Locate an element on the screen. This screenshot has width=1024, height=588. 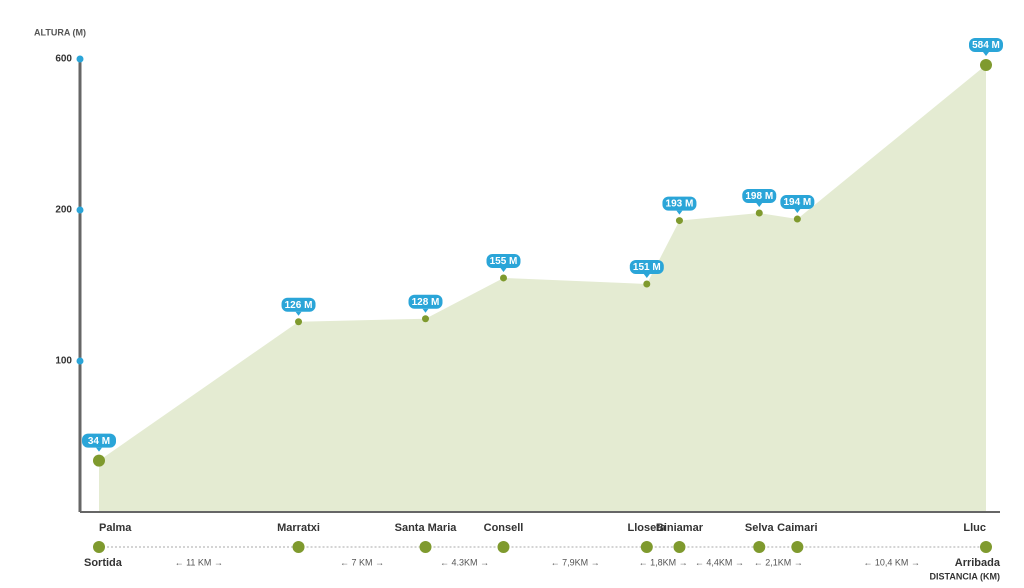
value-label: 198 M is located at coordinates (759, 196).